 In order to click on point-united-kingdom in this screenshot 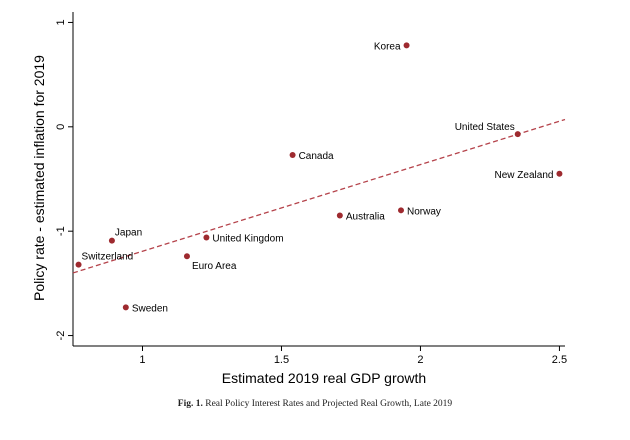, I will do `click(206, 237)`.